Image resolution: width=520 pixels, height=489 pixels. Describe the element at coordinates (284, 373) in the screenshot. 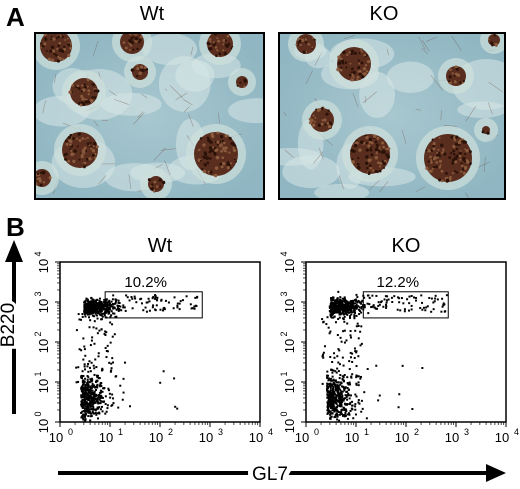

I see `y-tick-exponent: 1` at that location.